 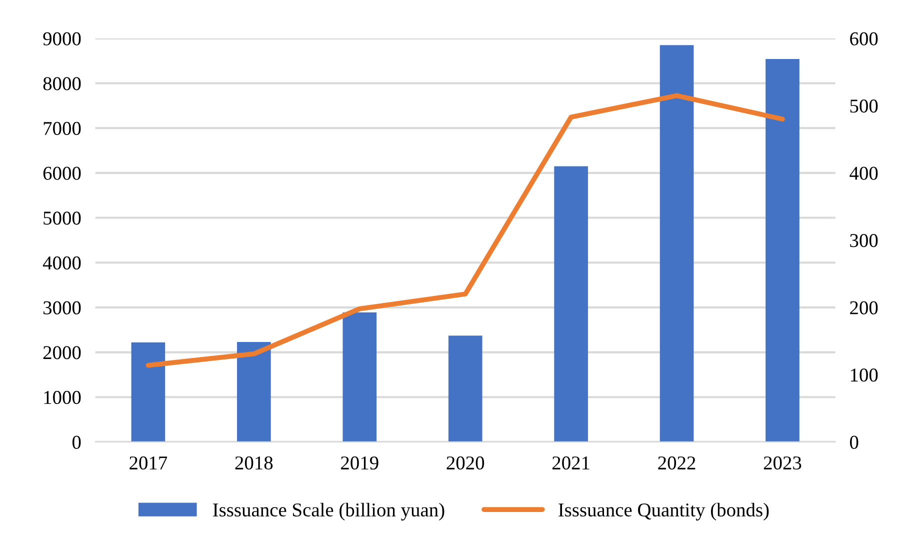 I want to click on y2-tick-label: 200, so click(x=864, y=307).